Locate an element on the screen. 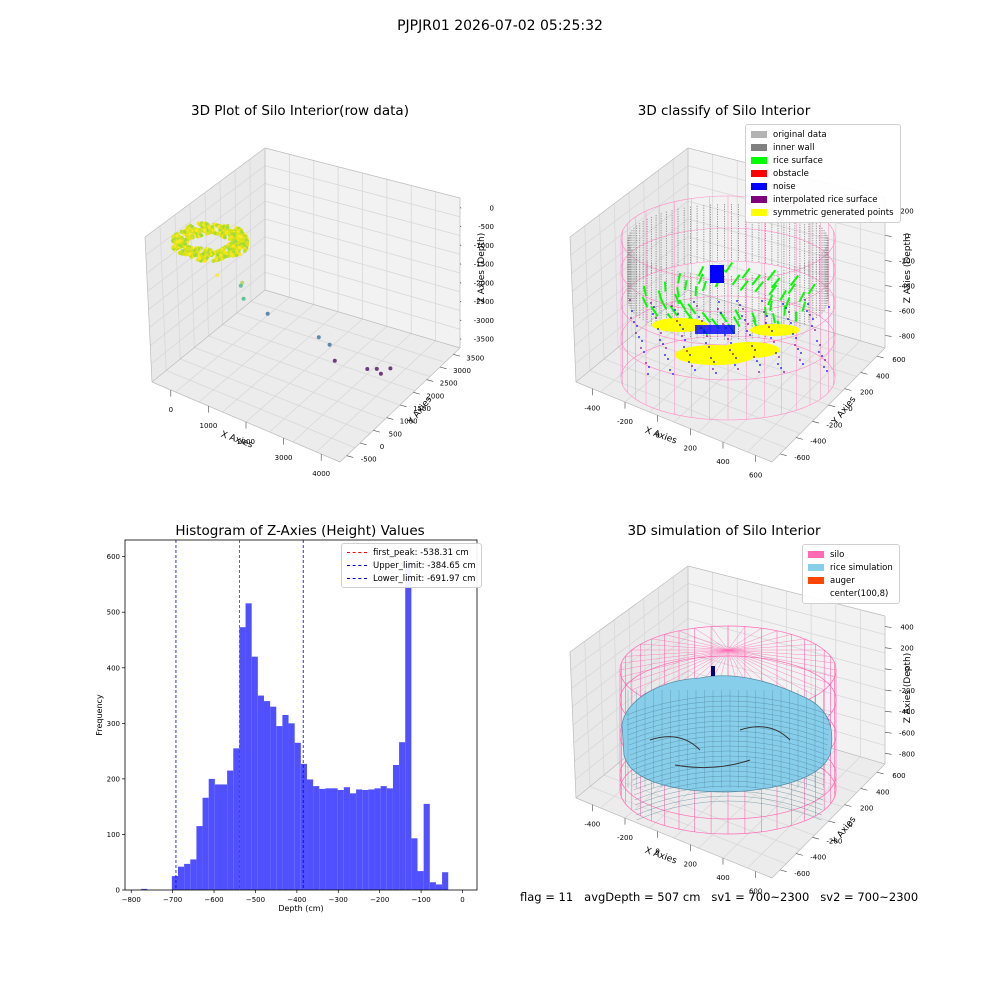  panel2-classified-points is located at coordinates (729, 318).